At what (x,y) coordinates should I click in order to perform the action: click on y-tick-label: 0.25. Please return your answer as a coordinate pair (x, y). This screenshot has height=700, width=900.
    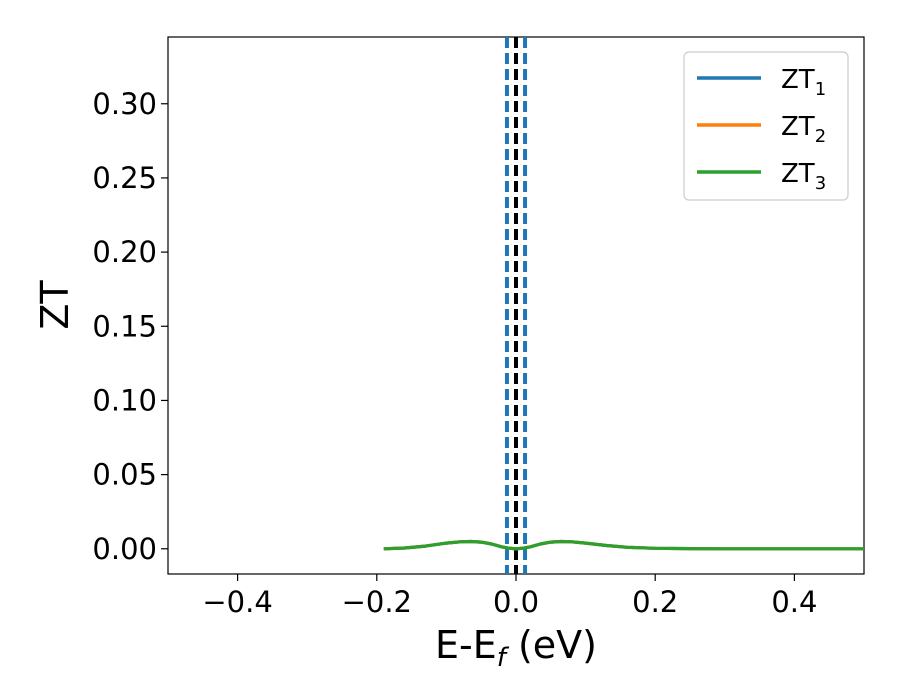
    Looking at the image, I should click on (124, 178).